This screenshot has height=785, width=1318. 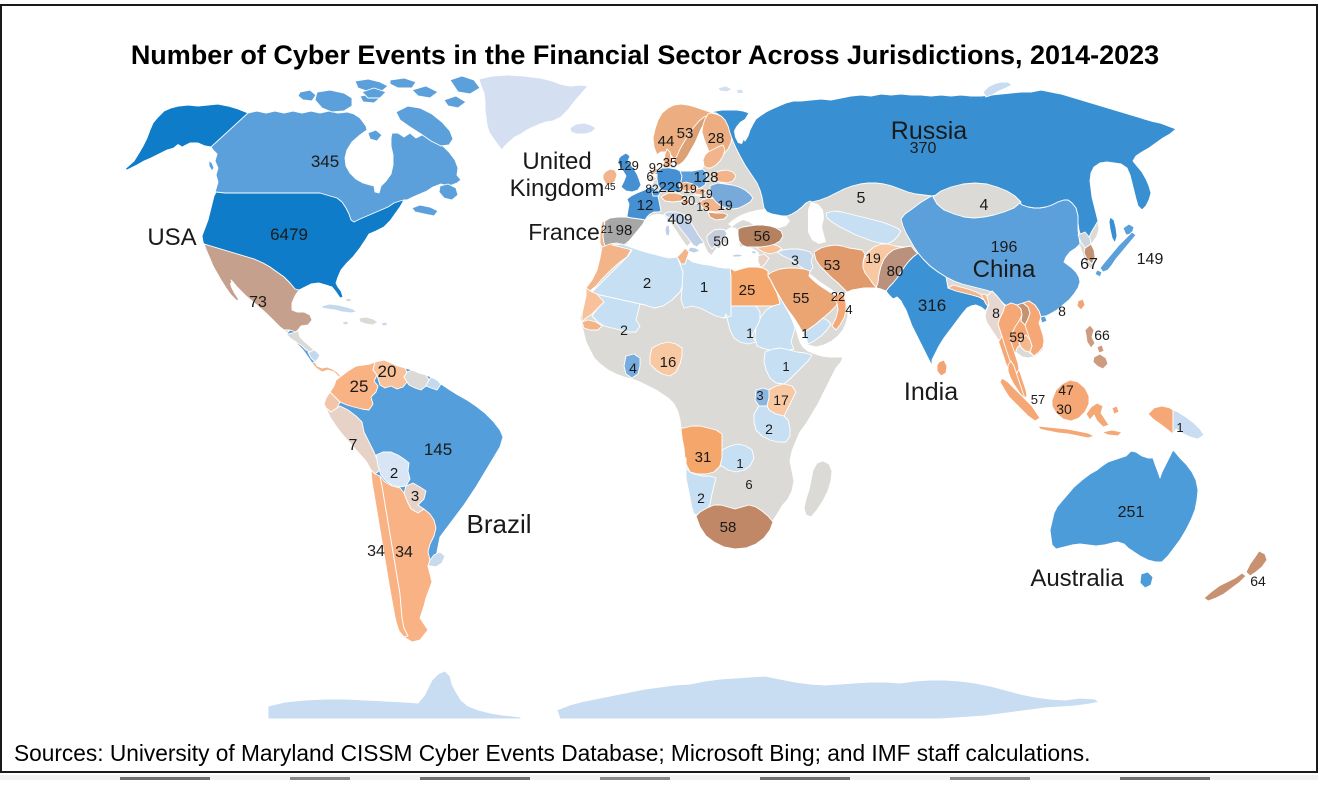 What do you see at coordinates (703, 207) in the screenshot?
I see `svg-text: 13` at bounding box center [703, 207].